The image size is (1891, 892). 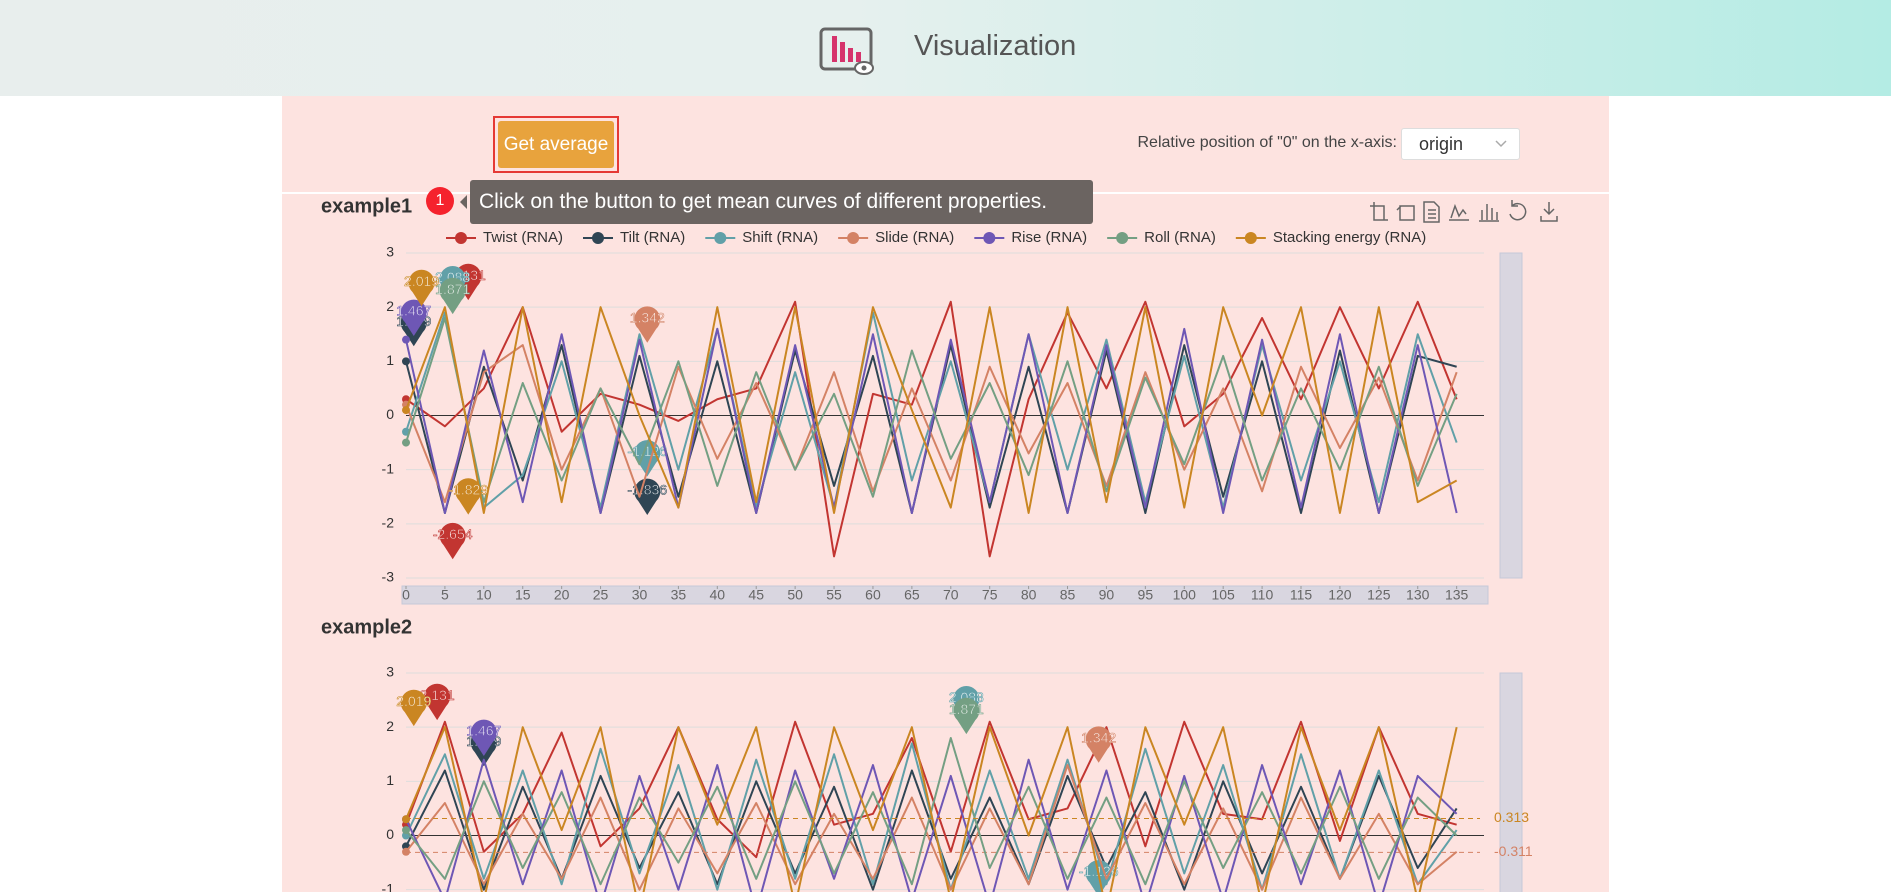 I want to click on x-tick-label: 75, so click(x=990, y=595).